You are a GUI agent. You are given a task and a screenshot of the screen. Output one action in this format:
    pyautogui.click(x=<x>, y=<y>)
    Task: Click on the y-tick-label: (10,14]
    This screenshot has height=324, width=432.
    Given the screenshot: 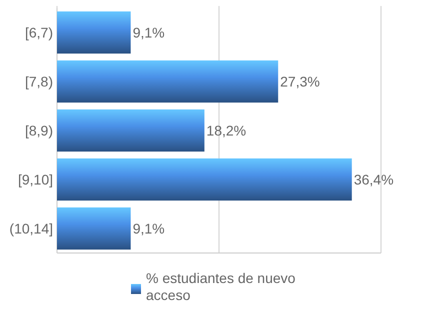 What is the action you would take?
    pyautogui.click(x=31, y=228)
    